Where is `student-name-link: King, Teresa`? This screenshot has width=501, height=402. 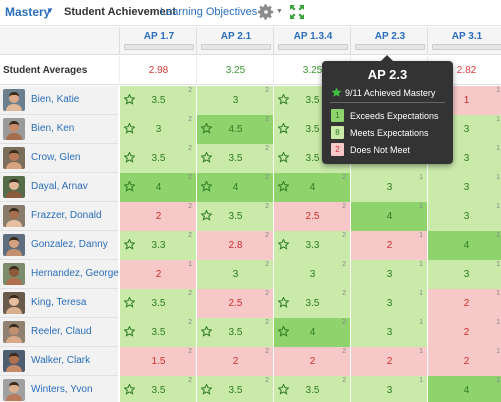 student-name-link: King, Teresa is located at coordinates (59, 302).